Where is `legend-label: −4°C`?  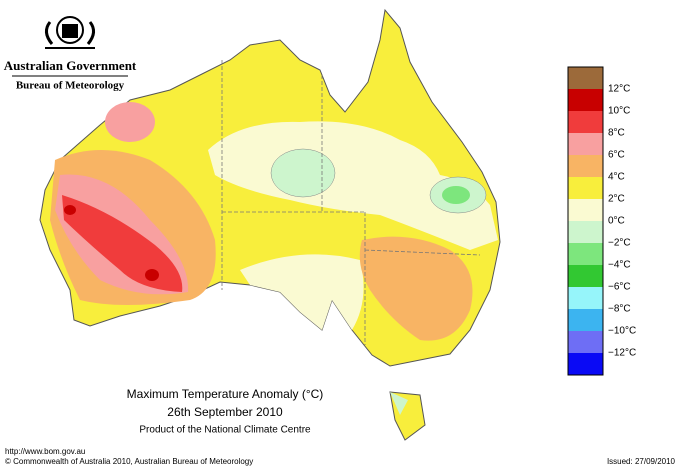
legend-label: −4°C is located at coordinates (619, 265).